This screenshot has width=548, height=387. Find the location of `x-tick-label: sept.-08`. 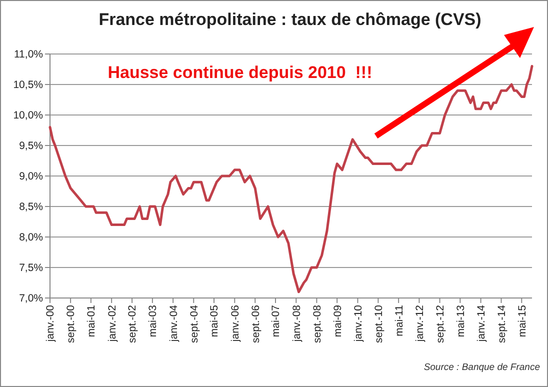

x-tick-label: sept.-08 is located at coordinates (317, 323).